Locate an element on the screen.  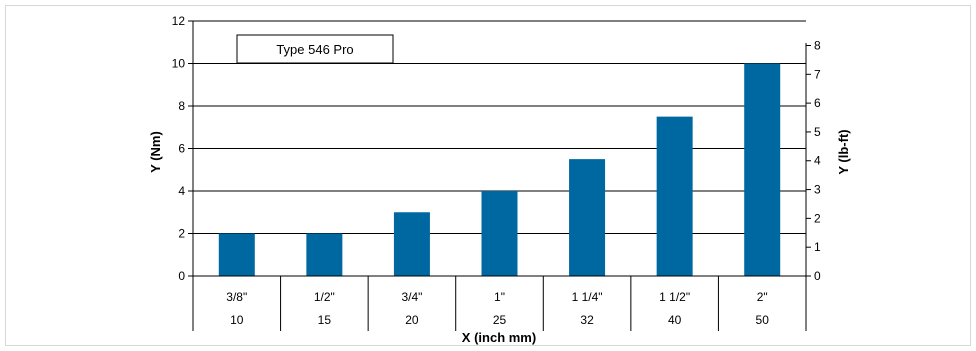
x-tick-label-mm: 40 is located at coordinates (675, 320).